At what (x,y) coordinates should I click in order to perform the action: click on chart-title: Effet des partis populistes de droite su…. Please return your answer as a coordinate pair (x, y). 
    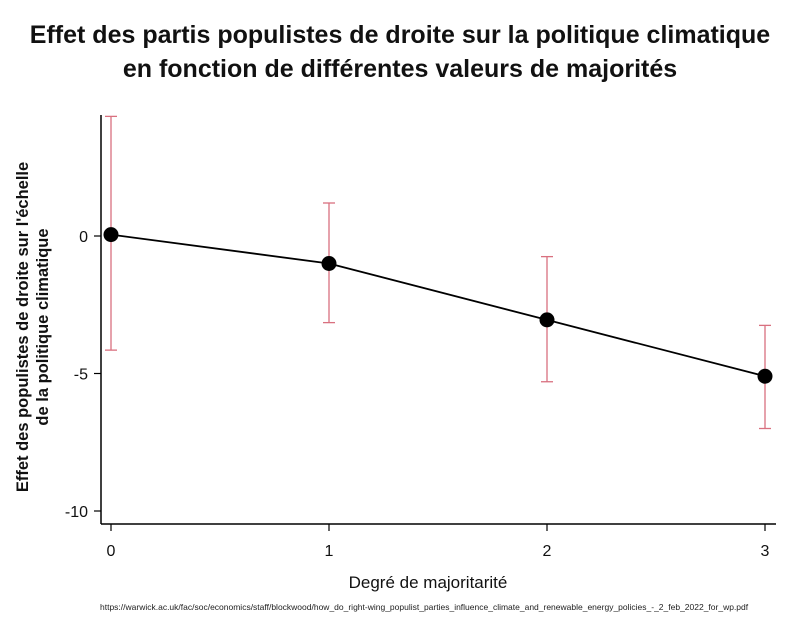
    Looking at the image, I should click on (400, 52).